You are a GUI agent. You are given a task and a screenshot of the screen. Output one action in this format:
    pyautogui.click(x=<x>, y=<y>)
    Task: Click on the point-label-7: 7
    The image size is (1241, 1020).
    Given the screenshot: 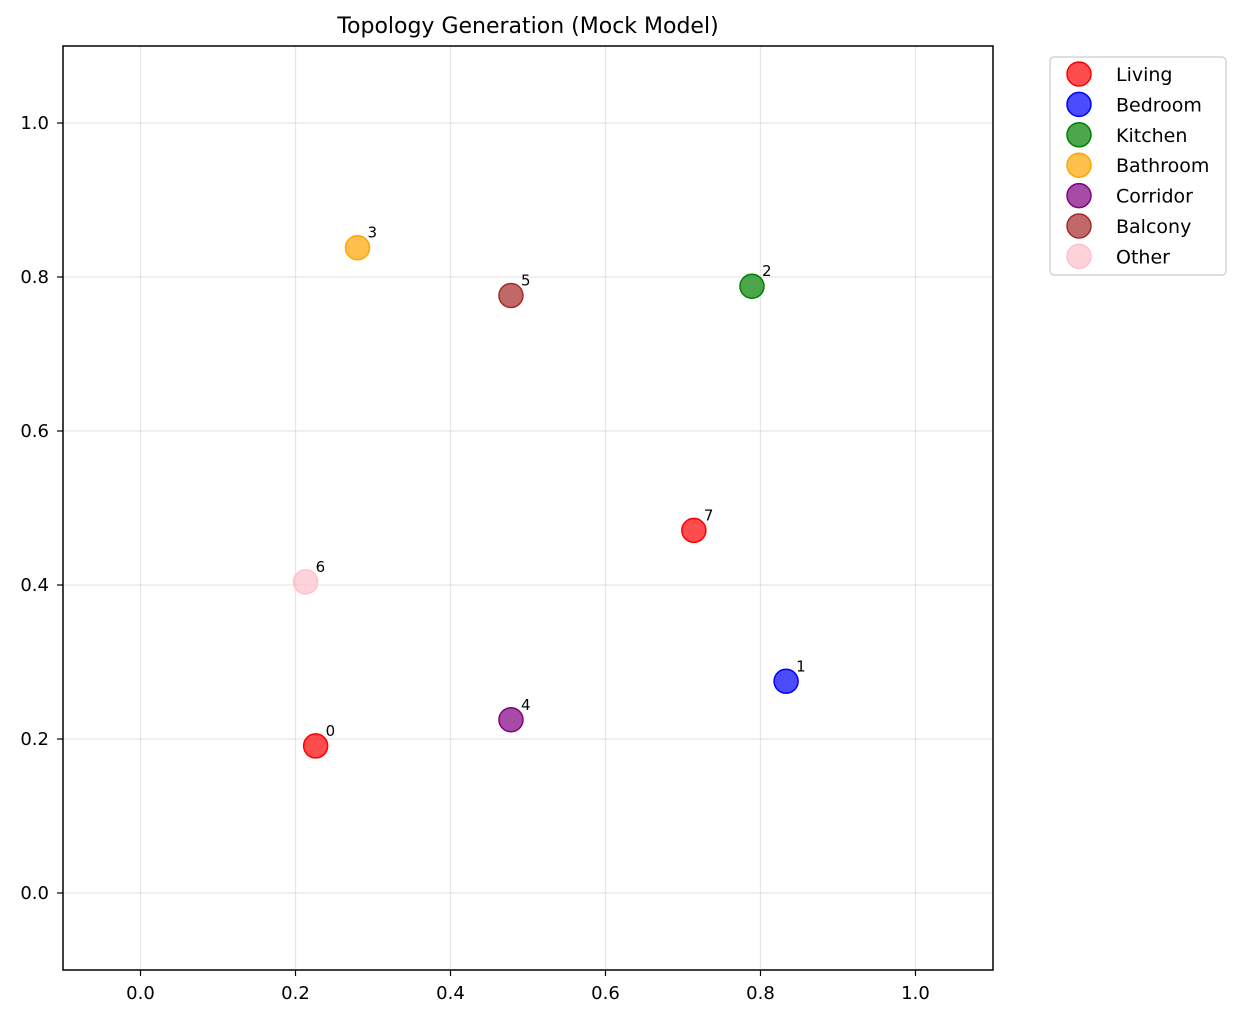 What is the action you would take?
    pyautogui.click(x=709, y=515)
    